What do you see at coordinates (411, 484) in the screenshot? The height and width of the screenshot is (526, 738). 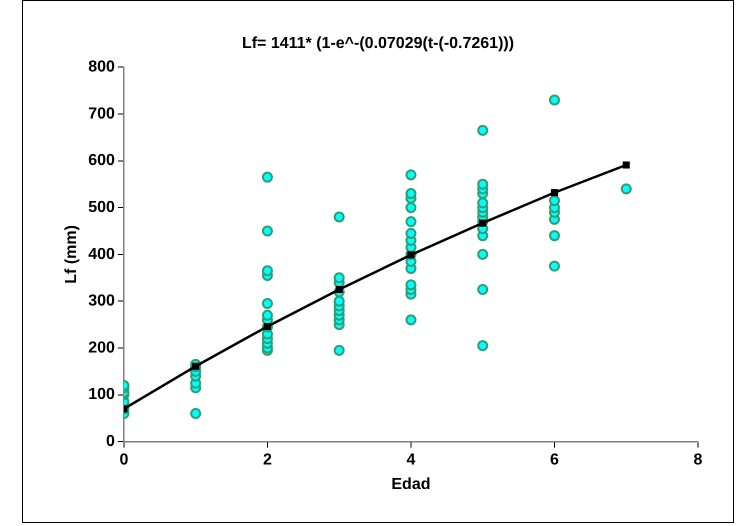 I see `x-axis-title: Edad` at bounding box center [411, 484].